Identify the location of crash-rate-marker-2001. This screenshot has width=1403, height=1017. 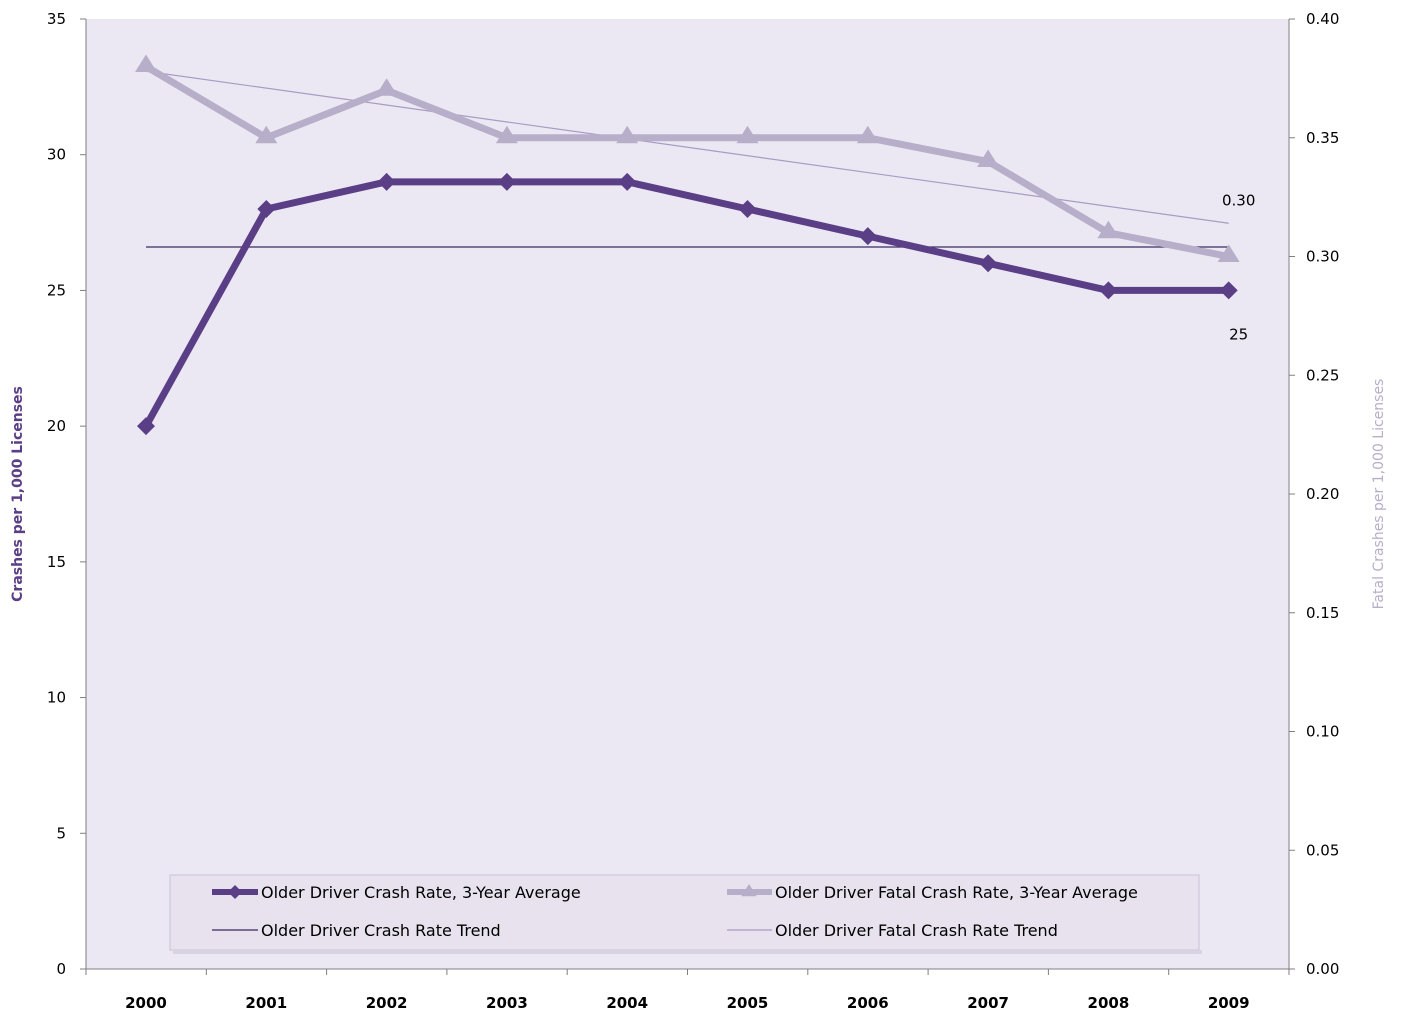
(266, 209).